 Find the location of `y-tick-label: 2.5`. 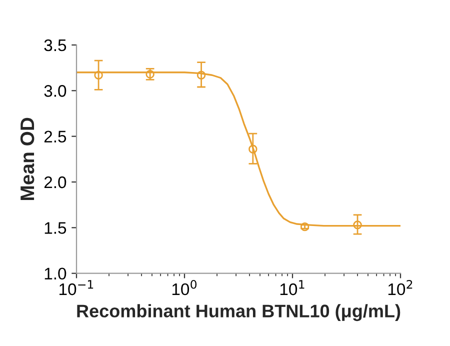

y-tick-label: 2.5 is located at coordinates (55, 136).